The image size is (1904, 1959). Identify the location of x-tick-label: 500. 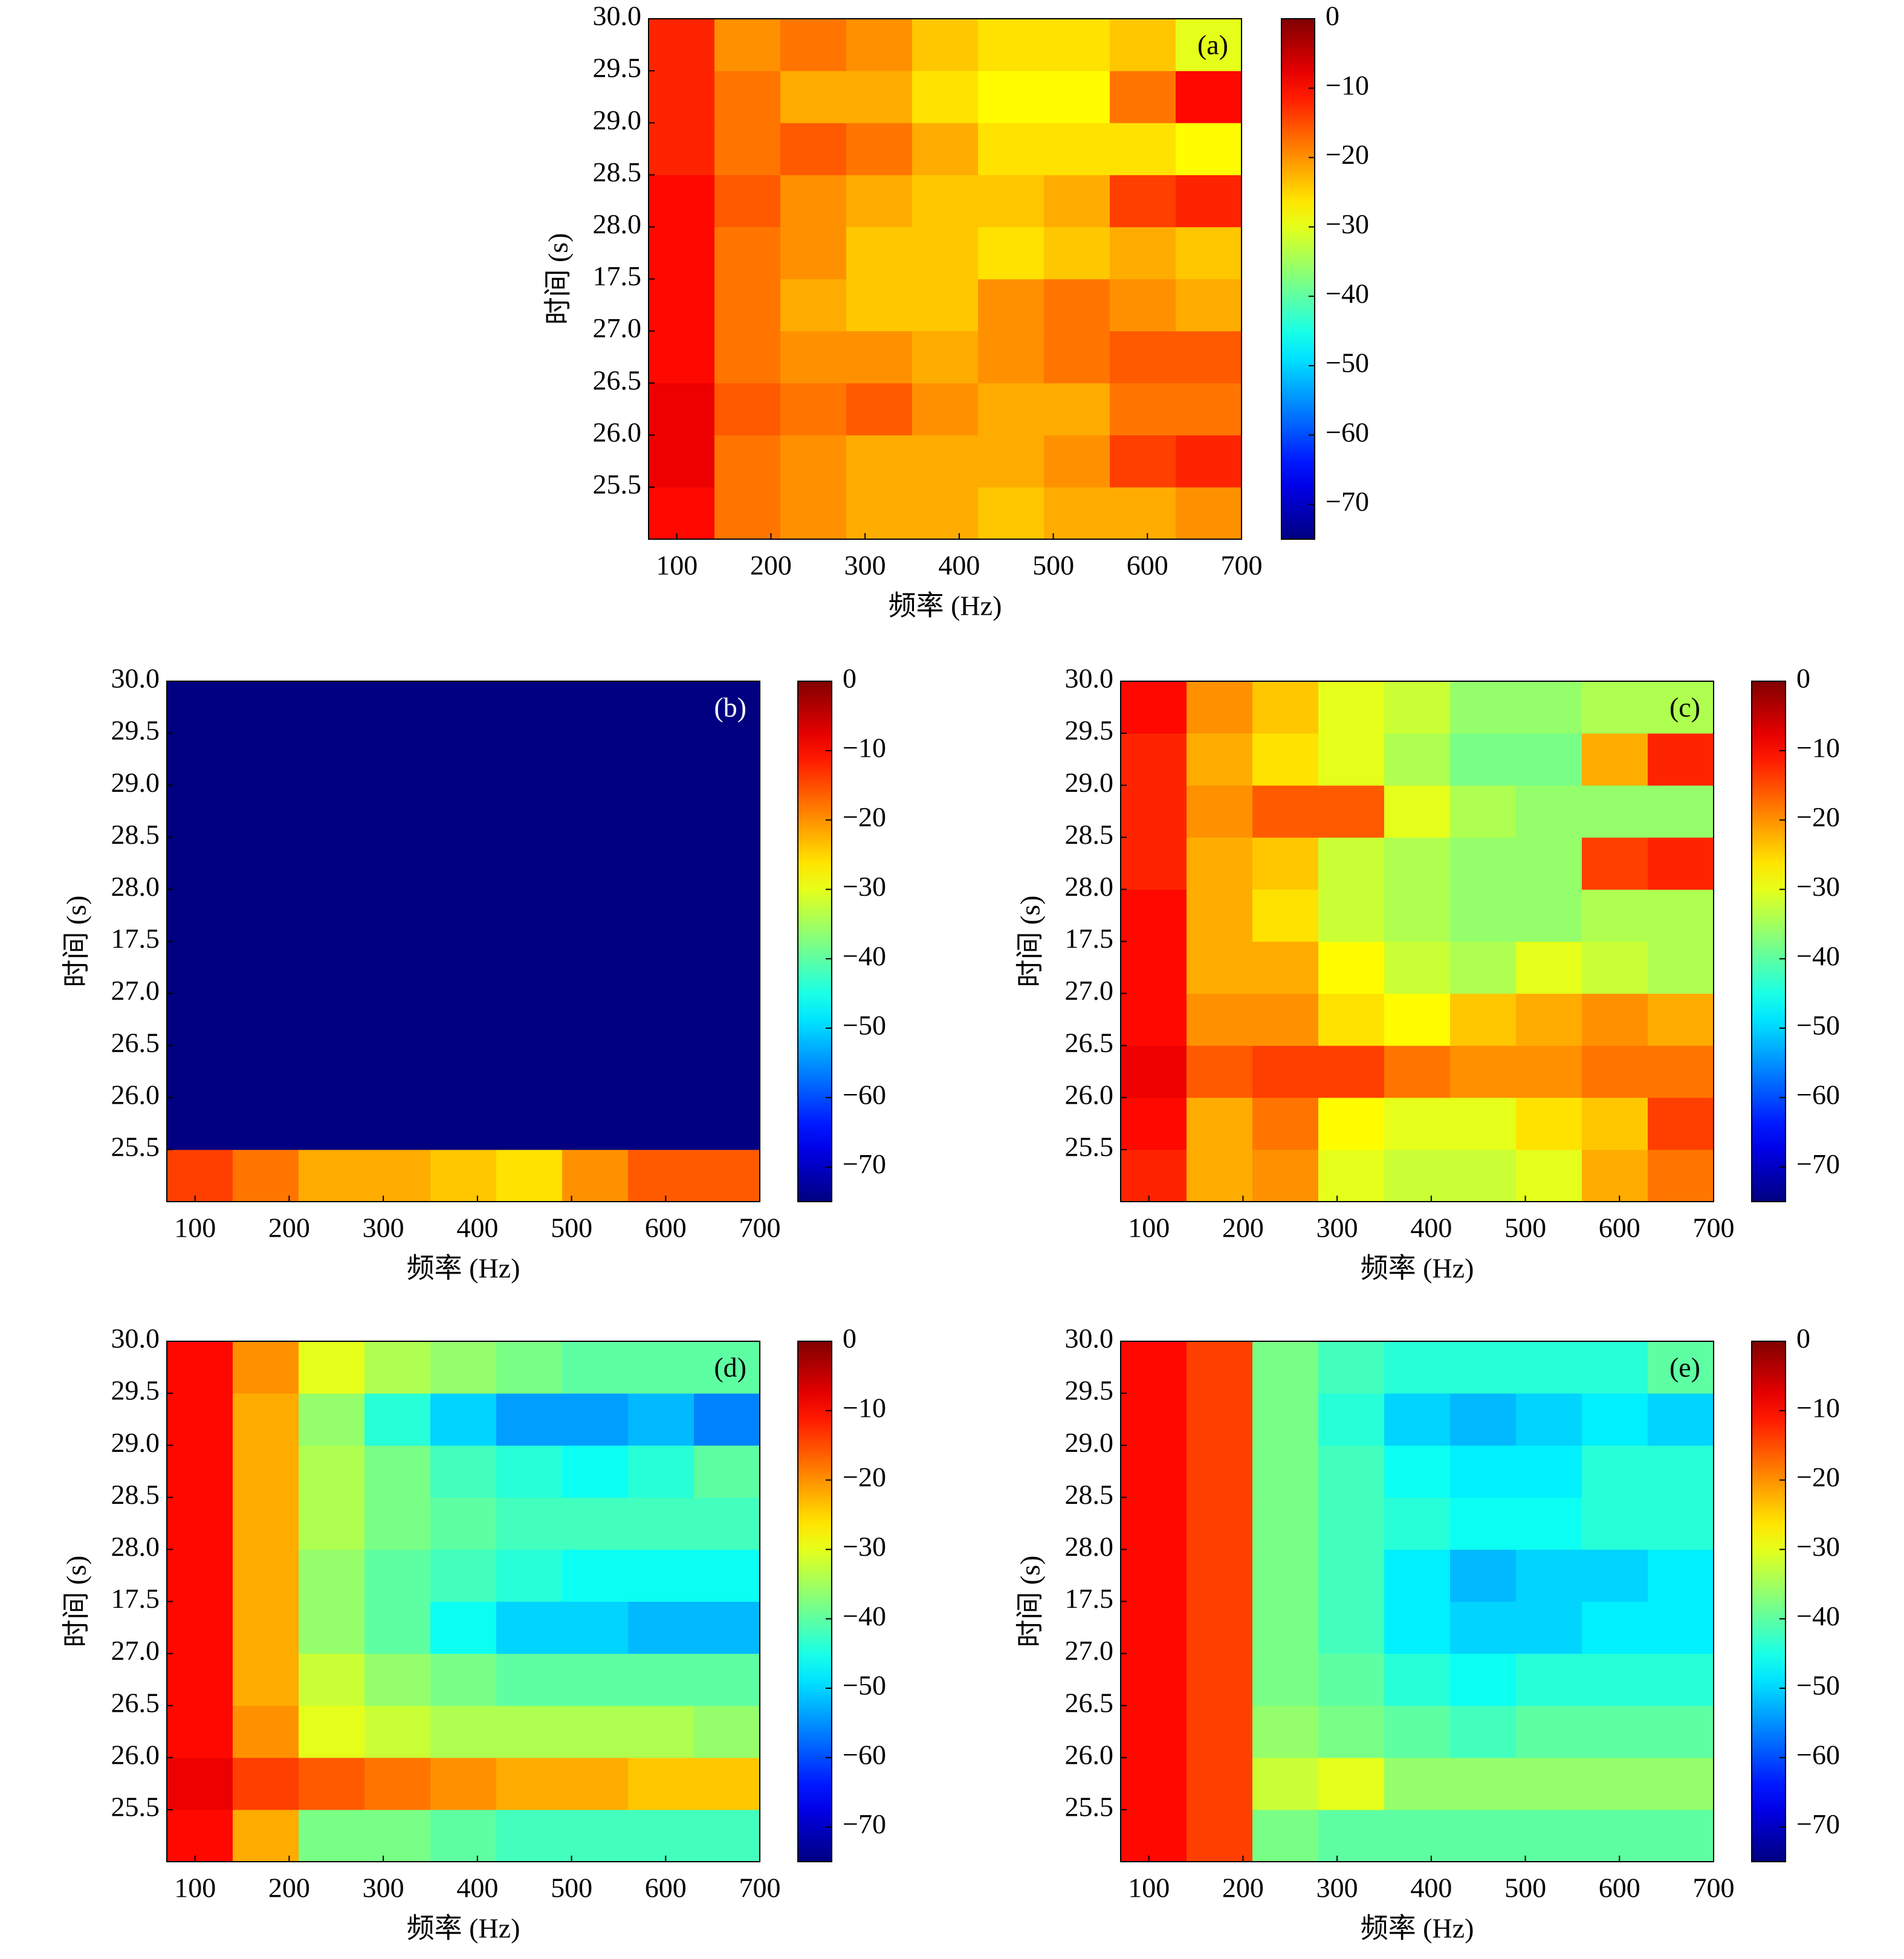
(571, 1888).